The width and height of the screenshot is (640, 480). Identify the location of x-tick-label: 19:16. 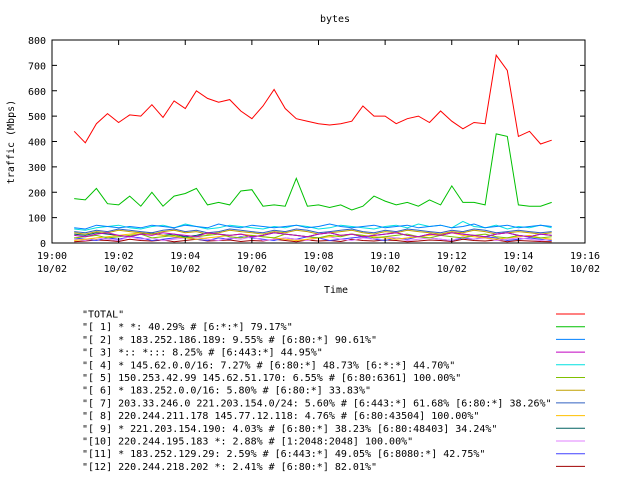
(585, 256).